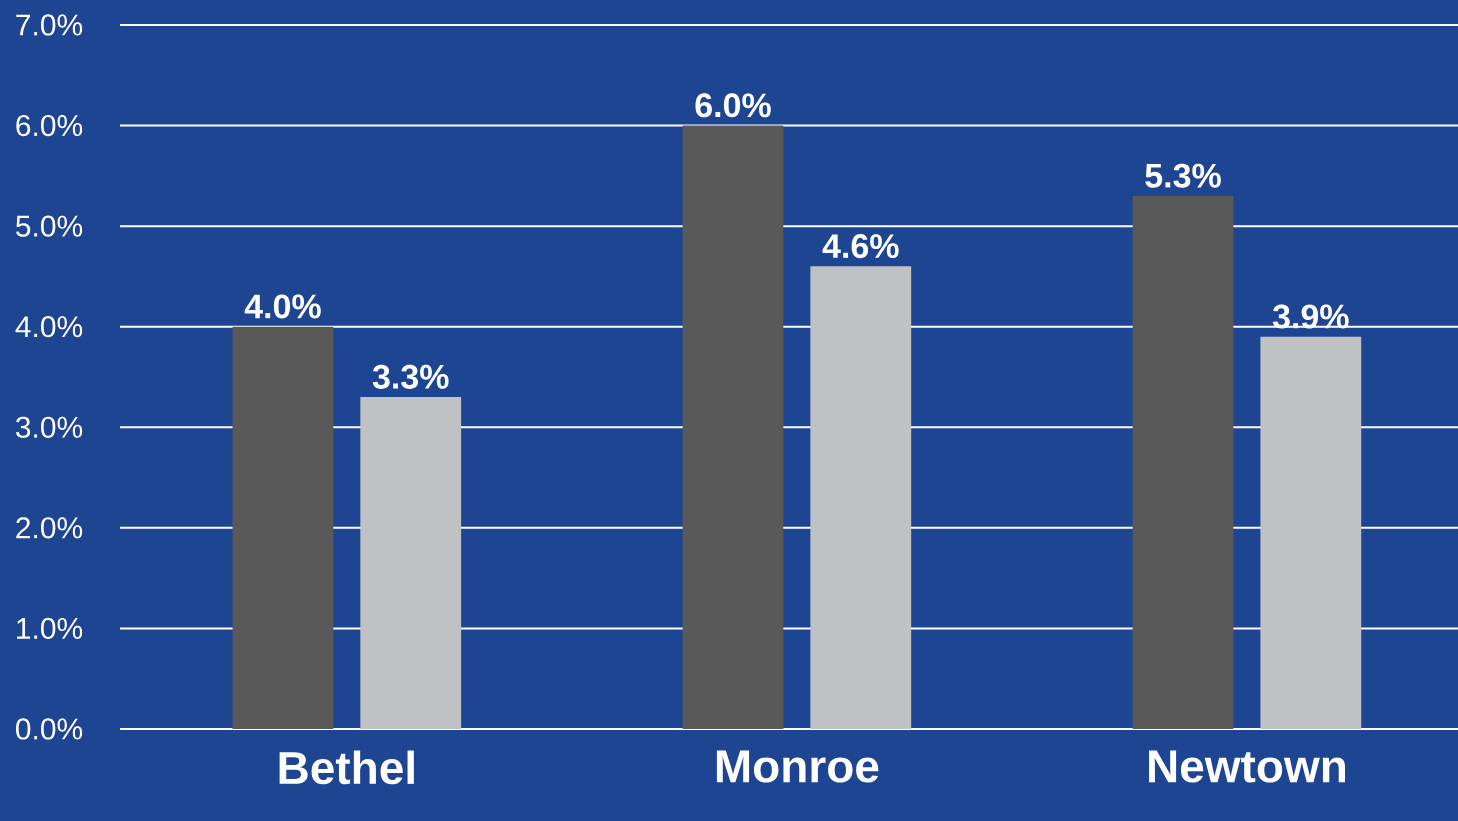  I want to click on data-label: 4.6%, so click(860, 246).